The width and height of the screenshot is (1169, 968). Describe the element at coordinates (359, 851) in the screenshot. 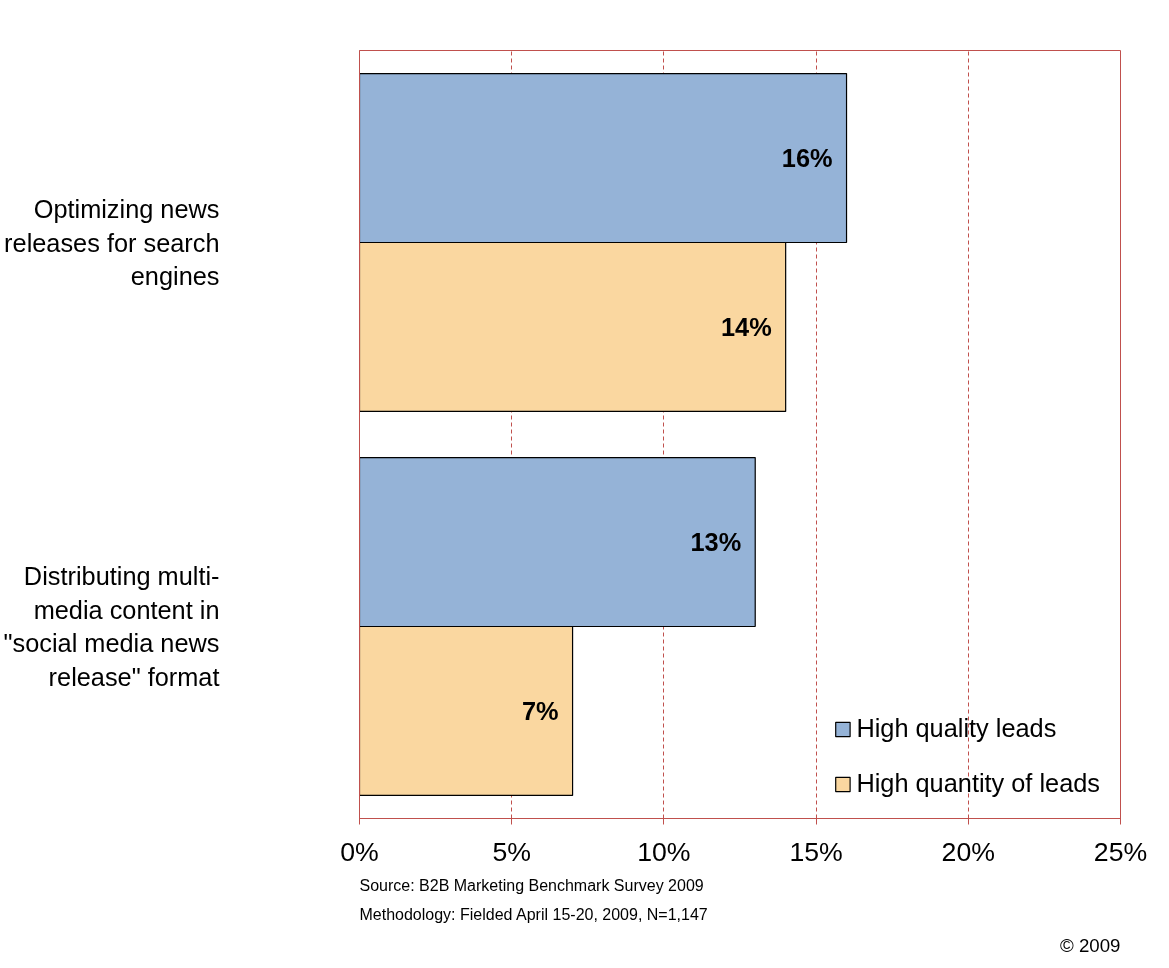

I see `x-tick-label: 0%` at that location.